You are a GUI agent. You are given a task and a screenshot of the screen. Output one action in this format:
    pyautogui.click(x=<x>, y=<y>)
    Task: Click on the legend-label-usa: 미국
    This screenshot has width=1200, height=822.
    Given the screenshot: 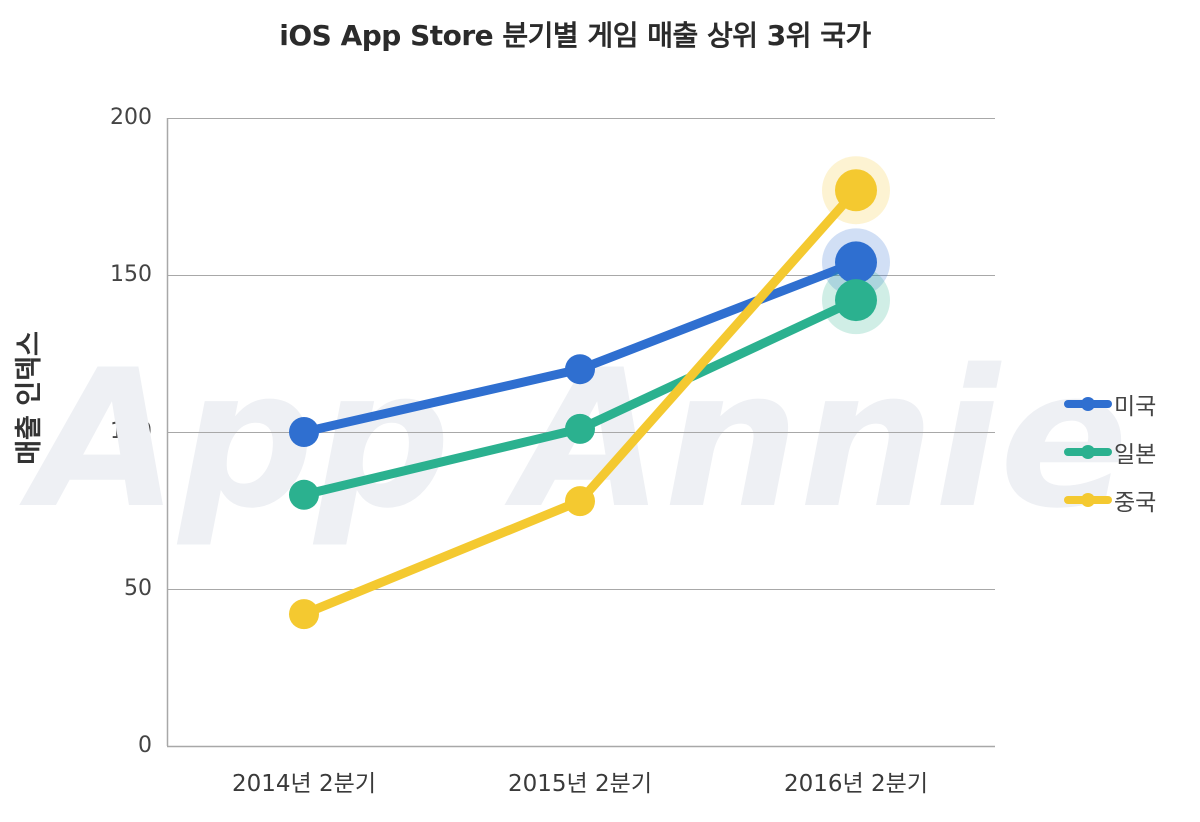 What is the action you would take?
    pyautogui.click(x=1135, y=407)
    